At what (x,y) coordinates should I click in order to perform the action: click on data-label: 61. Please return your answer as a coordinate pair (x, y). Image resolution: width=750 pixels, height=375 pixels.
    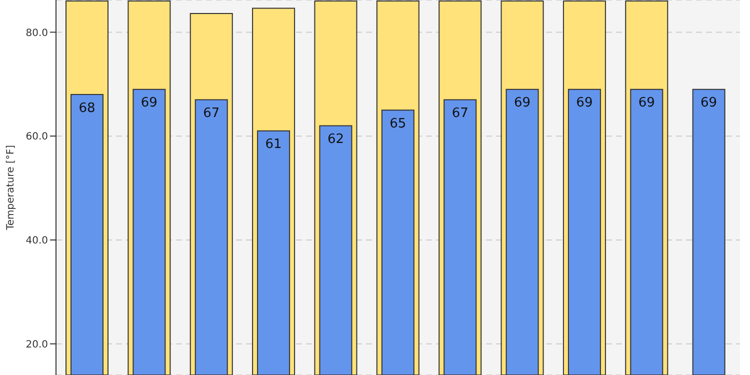
    Looking at the image, I should click on (273, 144).